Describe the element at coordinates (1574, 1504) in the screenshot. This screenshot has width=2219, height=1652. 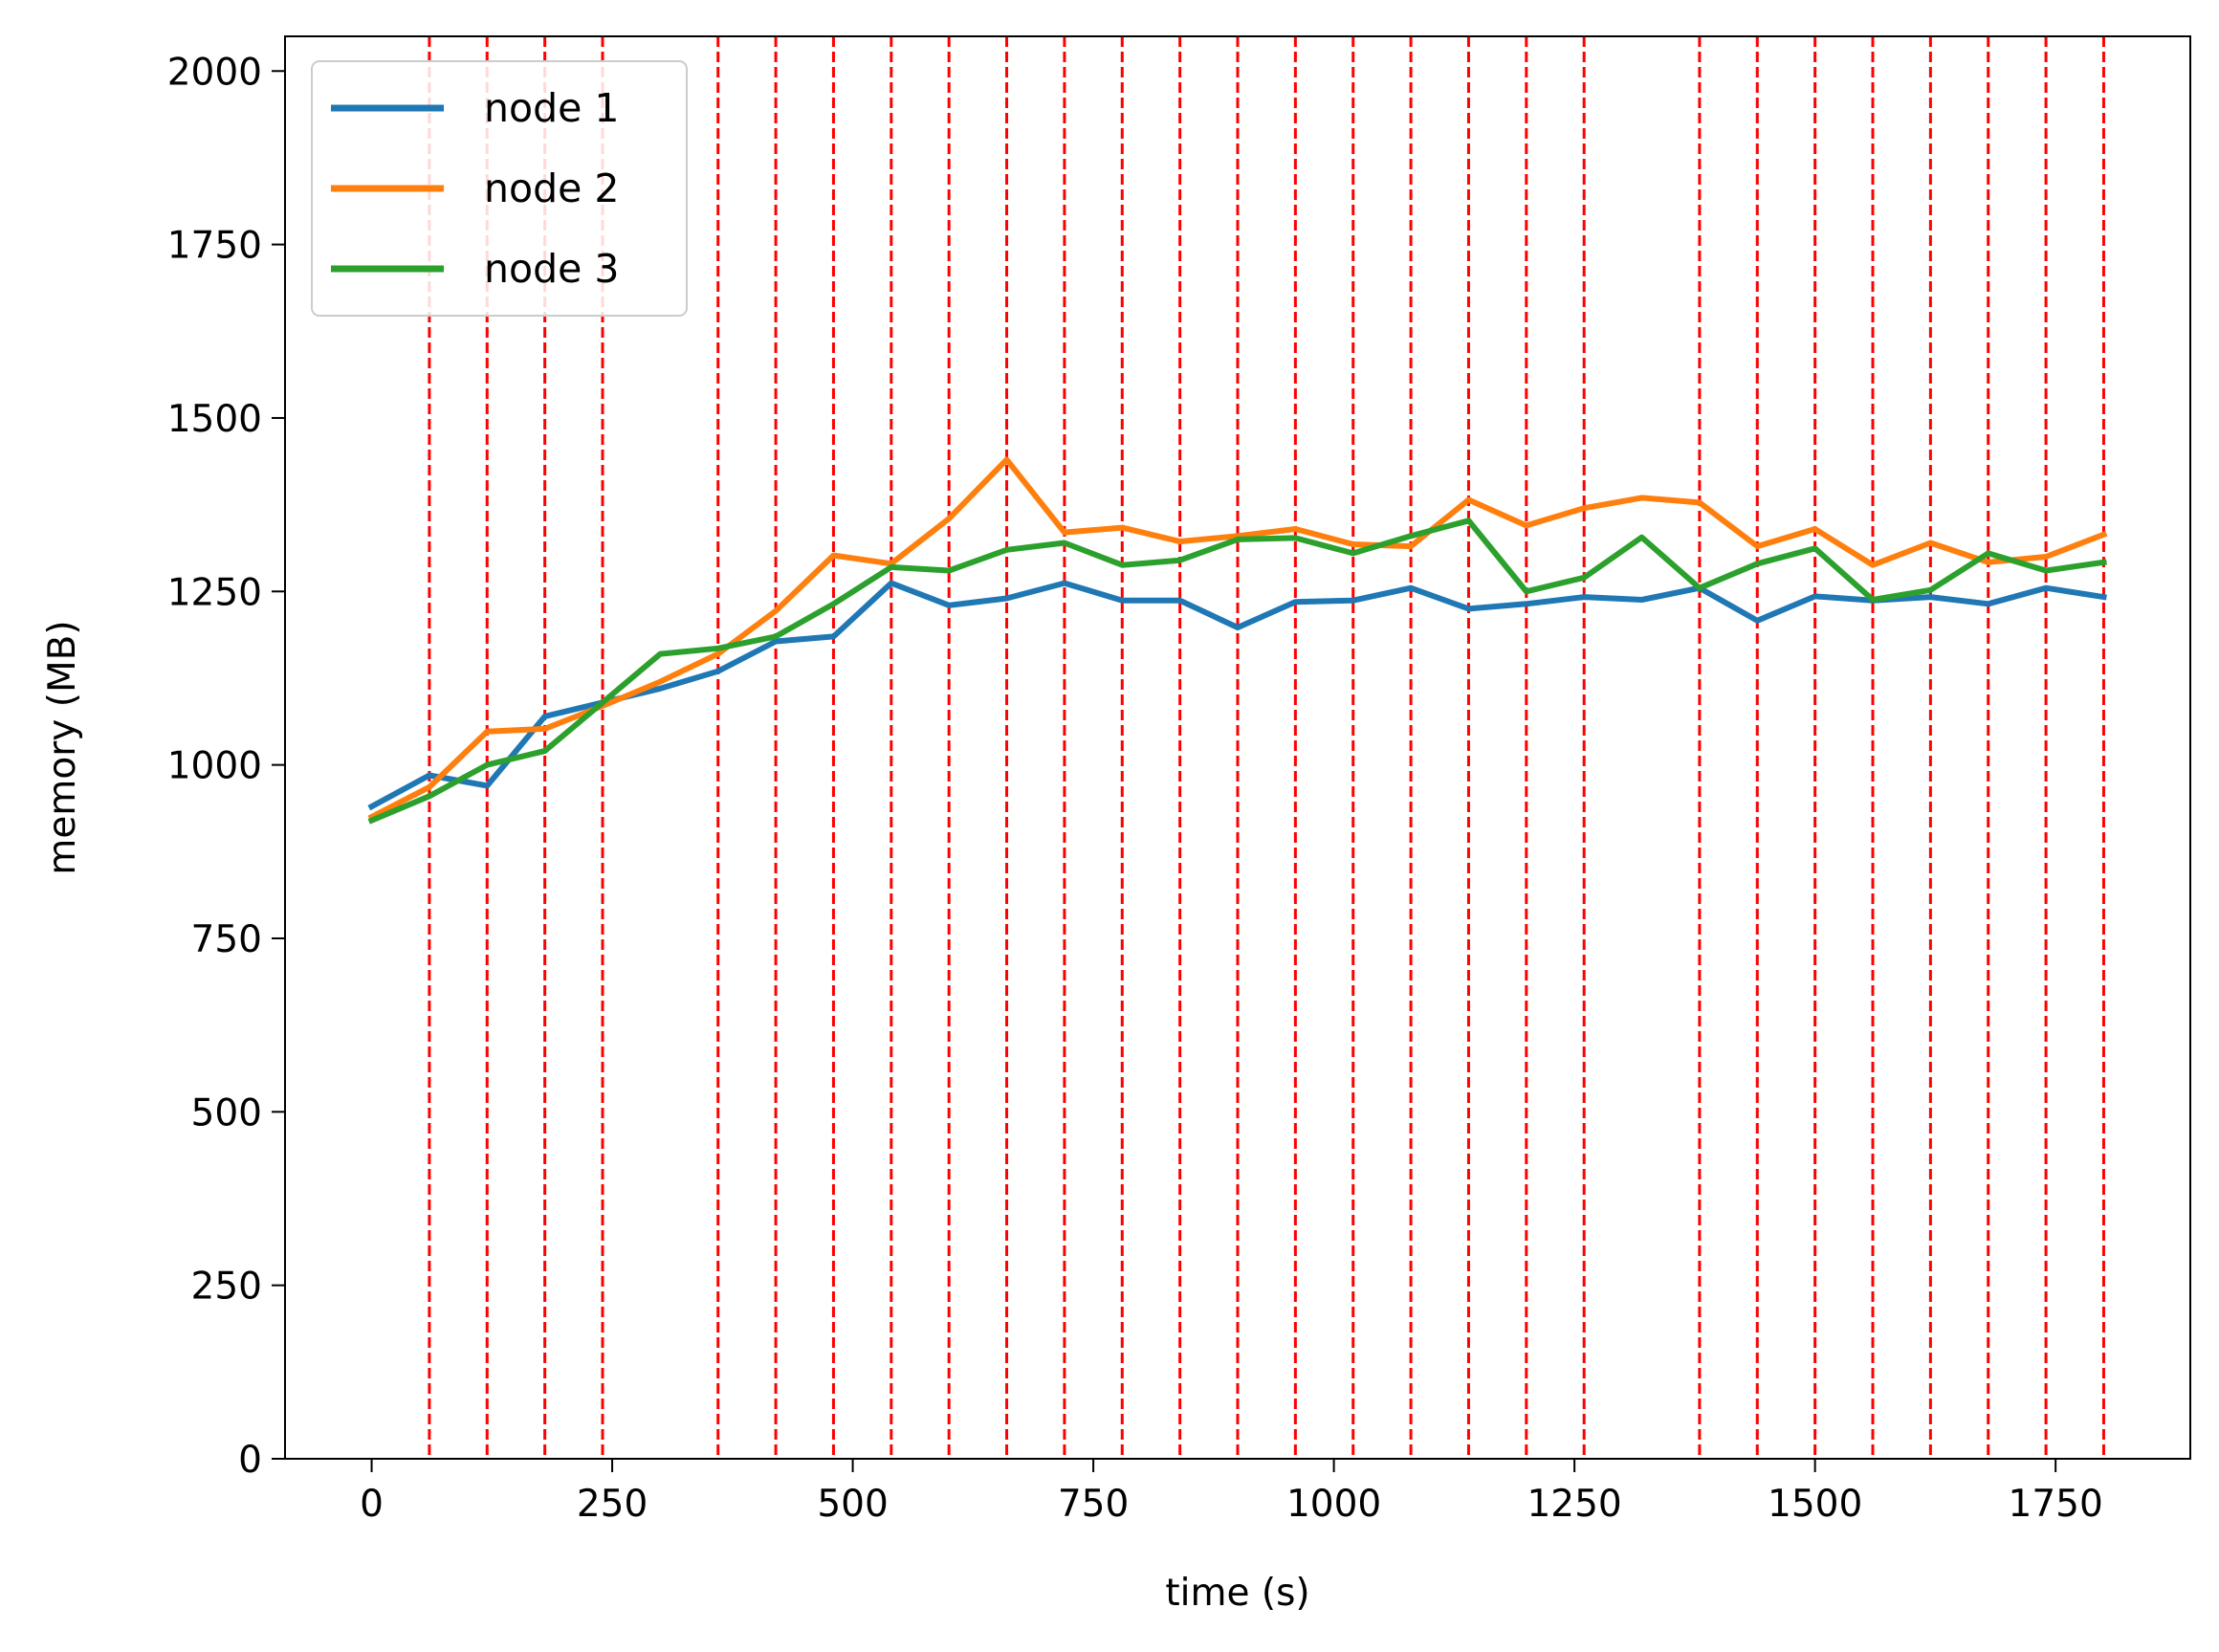
I see `x-tick-label: 1250` at that location.